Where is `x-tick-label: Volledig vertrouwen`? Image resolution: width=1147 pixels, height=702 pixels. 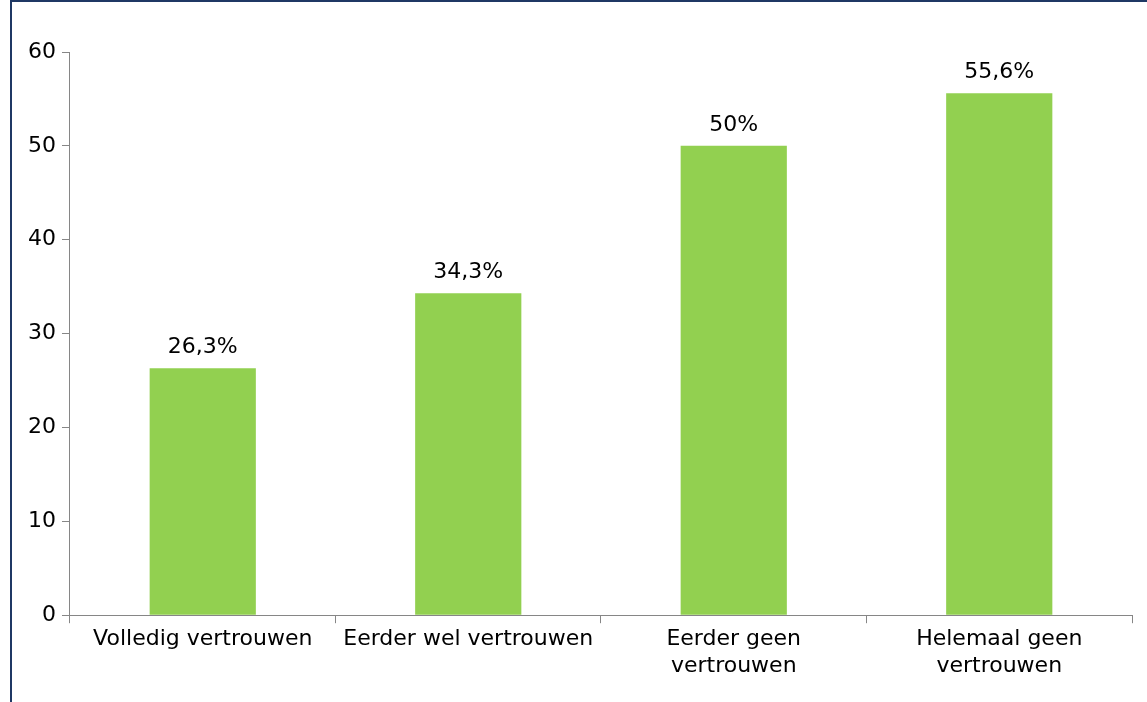 x-tick-label: Volledig vertrouwen is located at coordinates (203, 638).